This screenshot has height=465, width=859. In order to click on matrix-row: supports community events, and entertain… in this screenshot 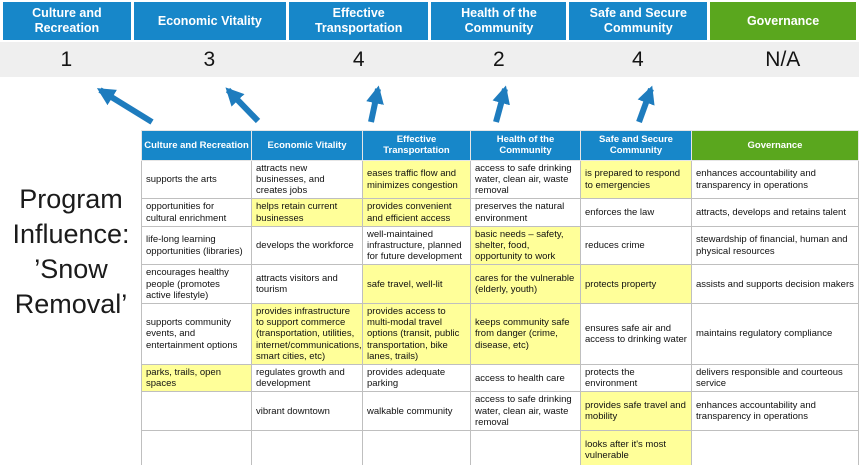, I will do `click(500, 334)`.